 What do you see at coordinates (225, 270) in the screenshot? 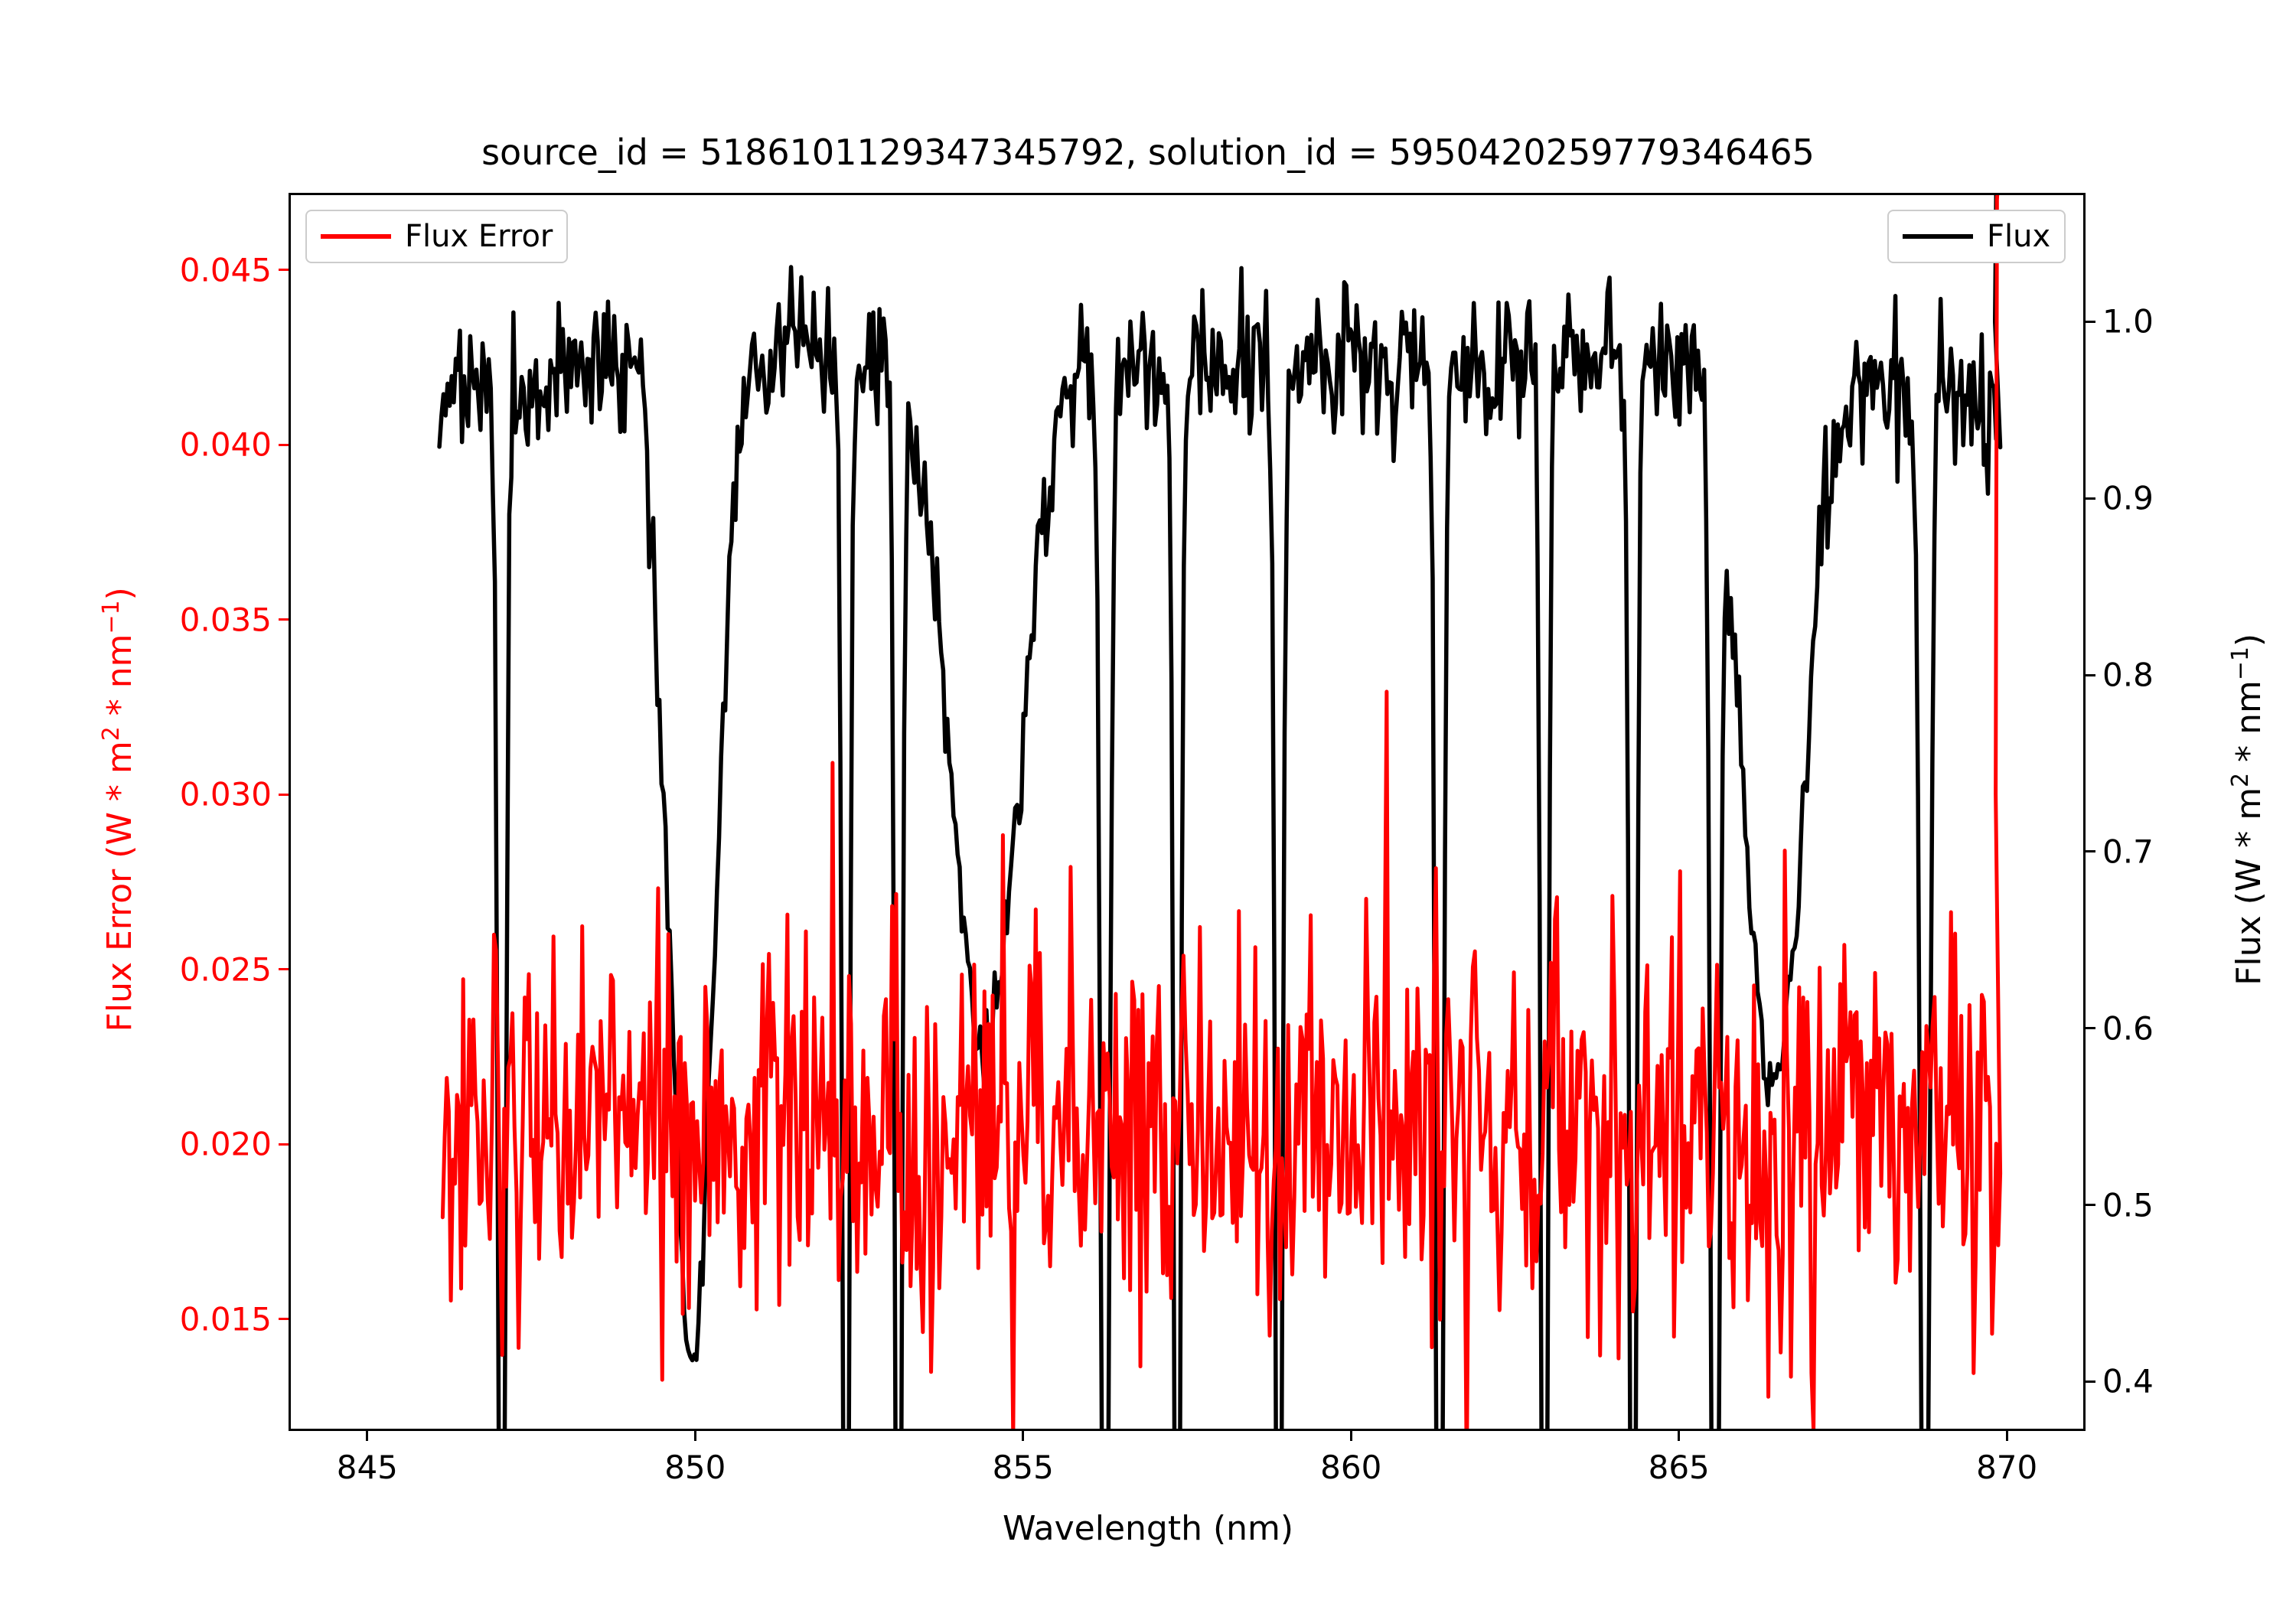
I see `y-tick-label-left: 0.045` at bounding box center [225, 270].